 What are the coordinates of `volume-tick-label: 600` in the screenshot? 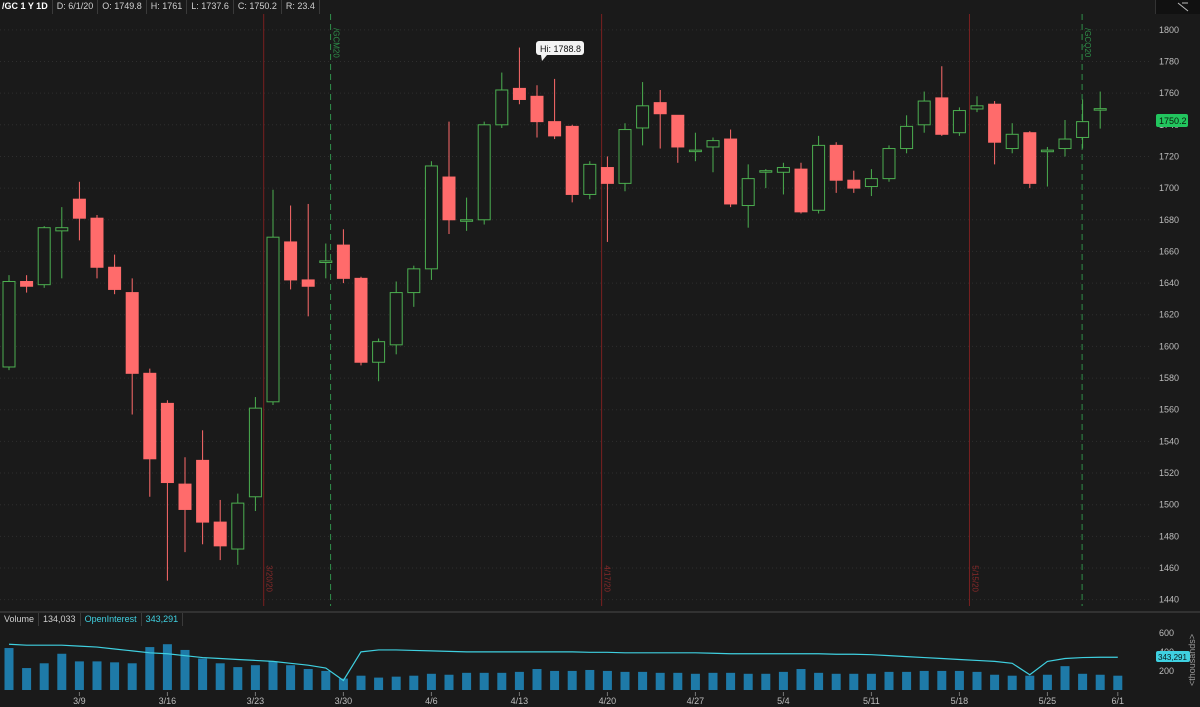 It's located at (1166, 633).